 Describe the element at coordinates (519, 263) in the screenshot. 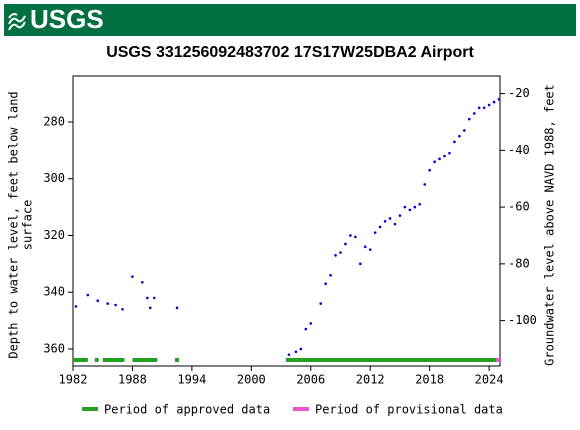

I see `y2-tick-label: -80` at that location.